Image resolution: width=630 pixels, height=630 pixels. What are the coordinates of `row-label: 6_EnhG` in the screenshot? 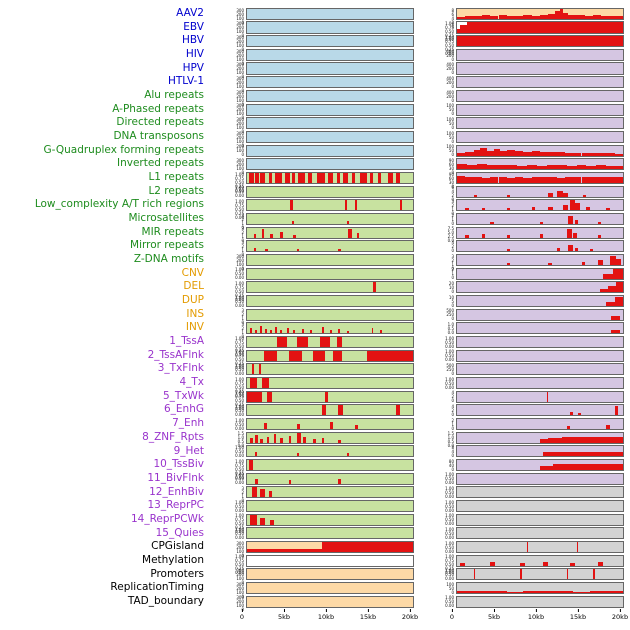 It's located at (183, 409).